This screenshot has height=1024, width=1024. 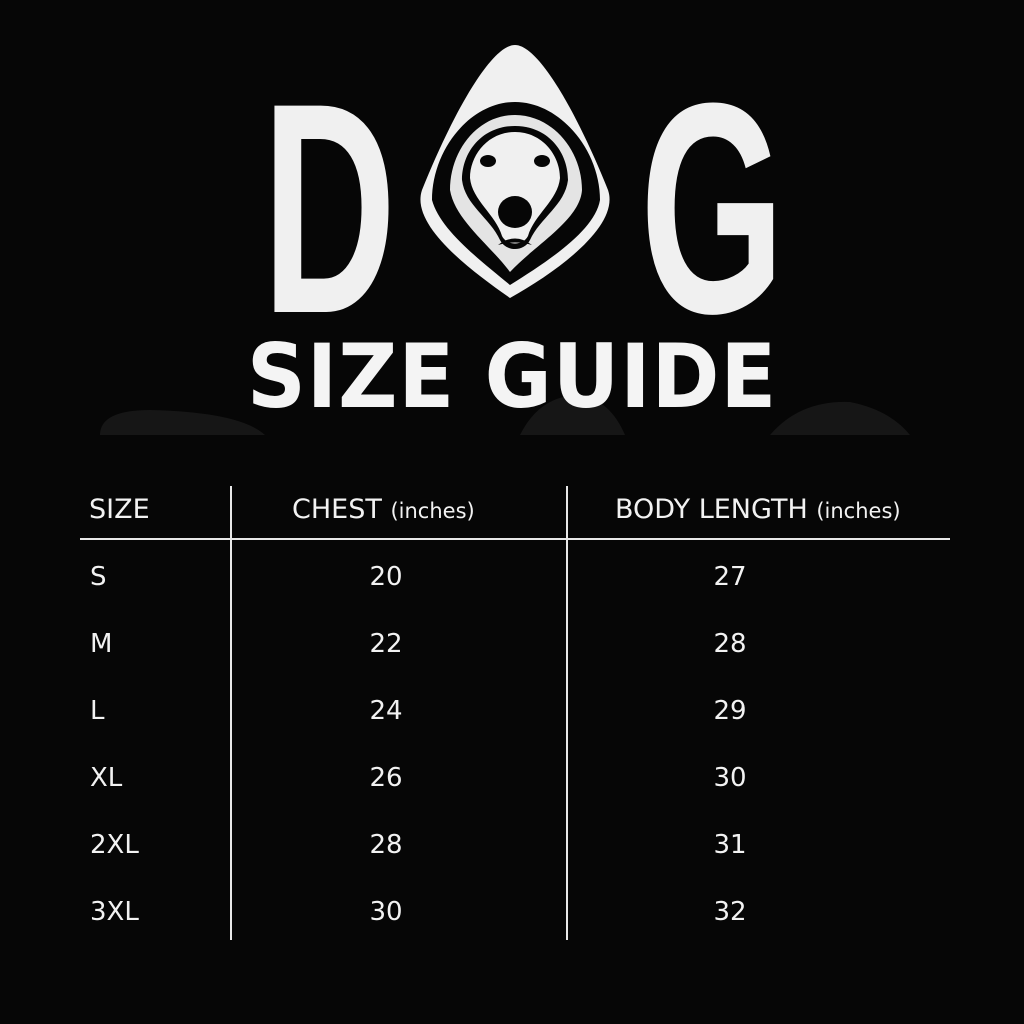 I want to click on dog-face-hood-icon, so click(x=515, y=171).